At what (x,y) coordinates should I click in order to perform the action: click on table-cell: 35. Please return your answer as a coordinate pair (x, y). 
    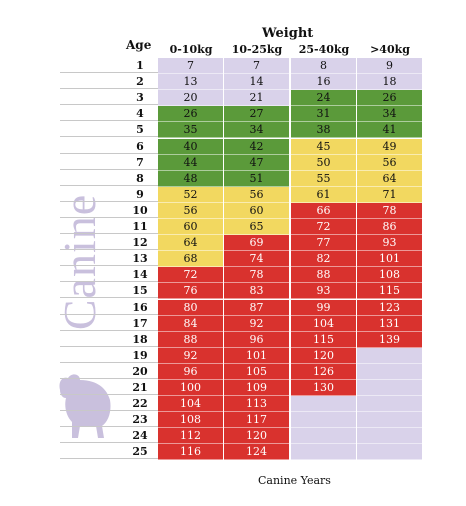
    Looking at the image, I should click on (190, 130).